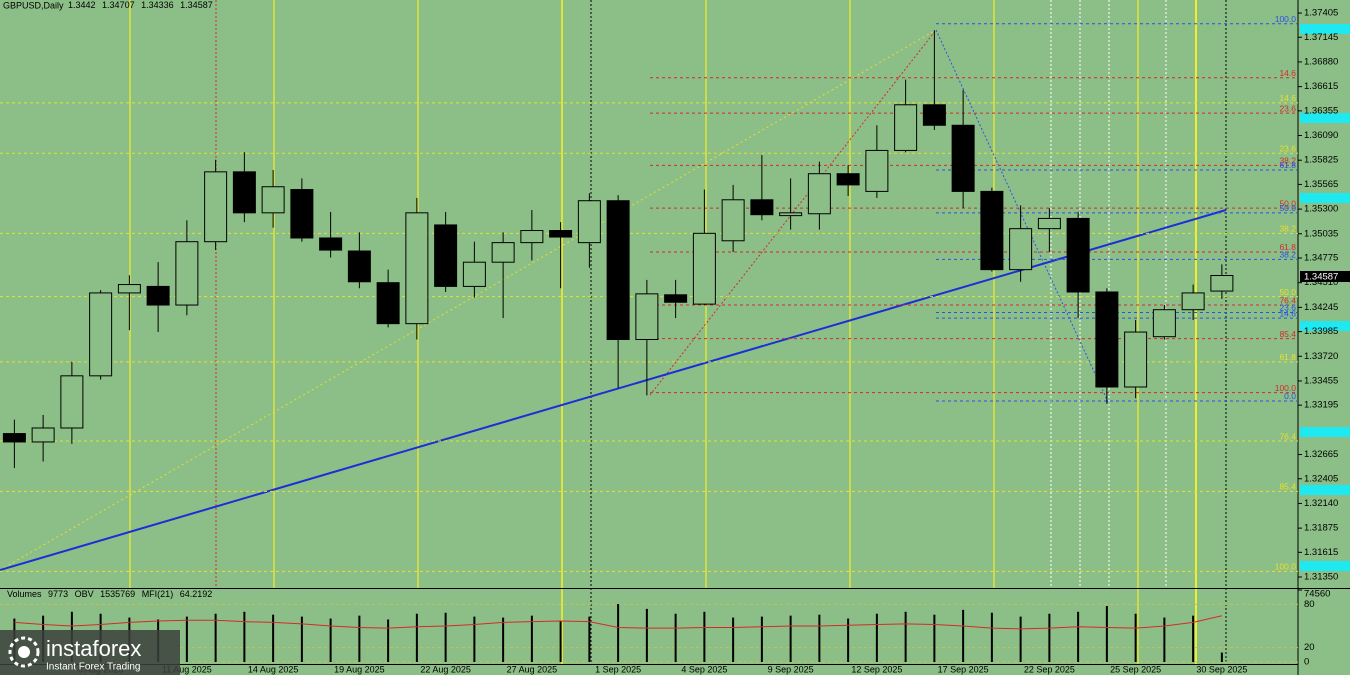 This screenshot has height=675, width=1350. Describe the element at coordinates (1321, 258) in the screenshot. I see `y-tick-label: 1.34775` at that location.